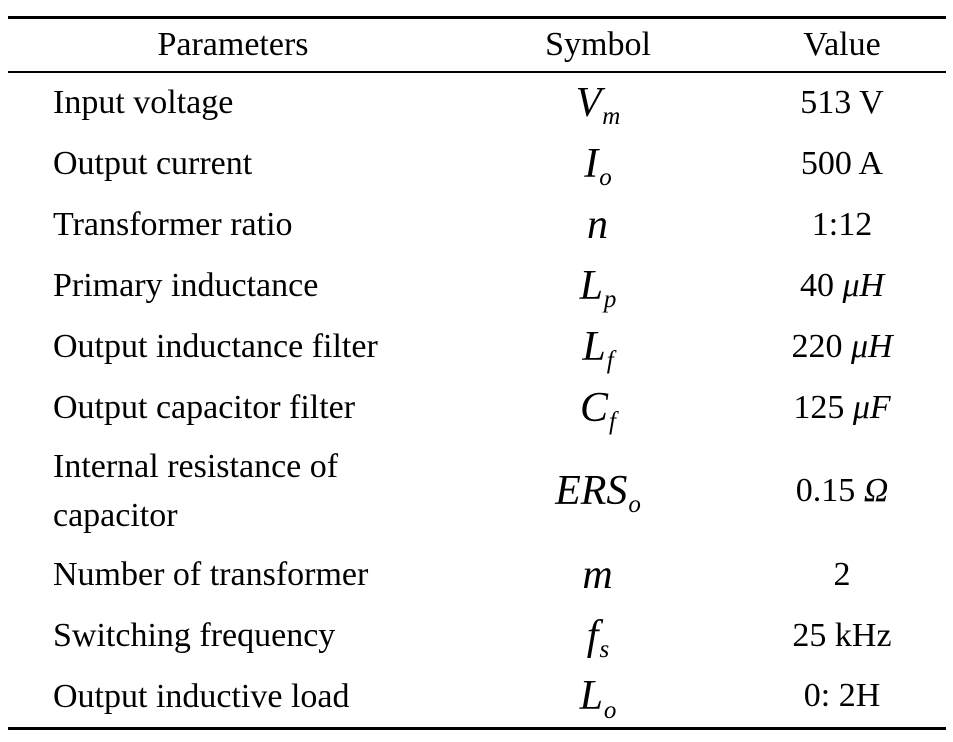  I want to click on symbol-base: I, so click(591, 163).